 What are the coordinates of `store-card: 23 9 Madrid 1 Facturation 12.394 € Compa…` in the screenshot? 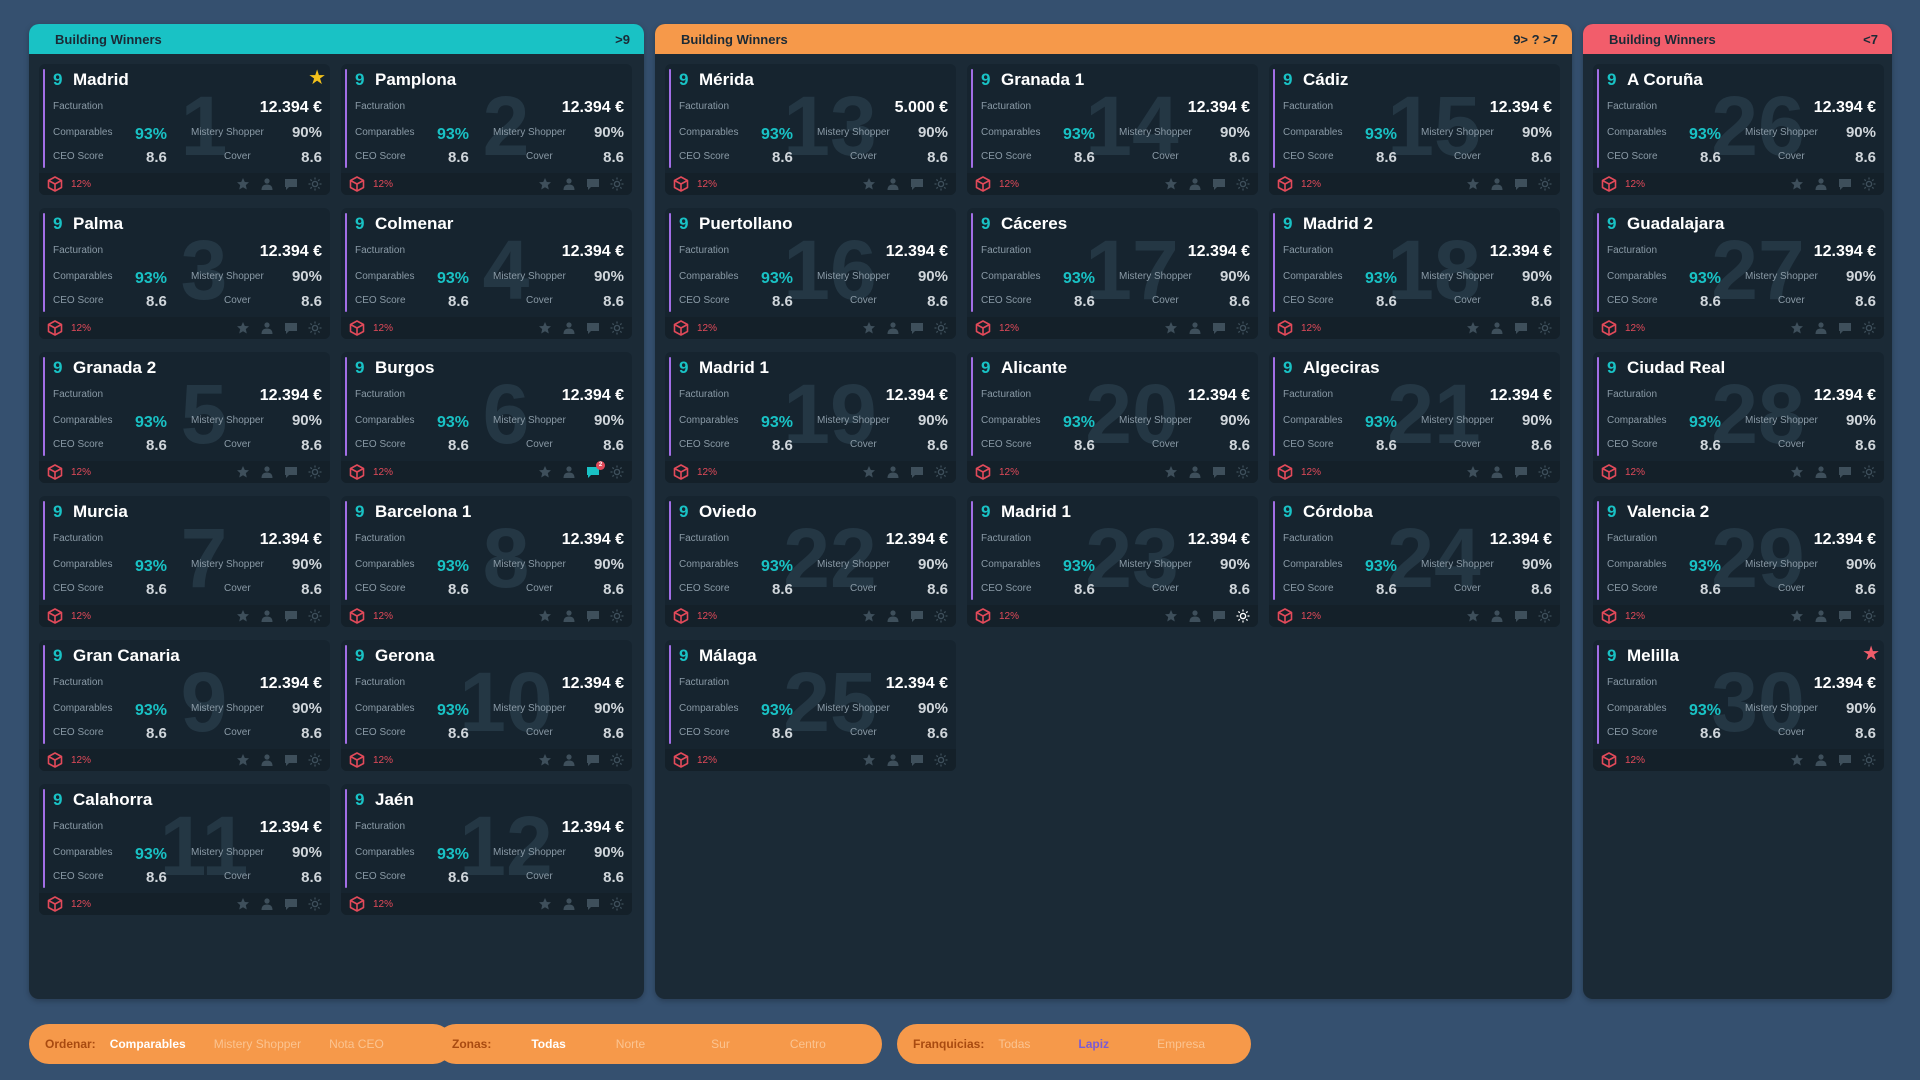 It's located at (1112, 561).